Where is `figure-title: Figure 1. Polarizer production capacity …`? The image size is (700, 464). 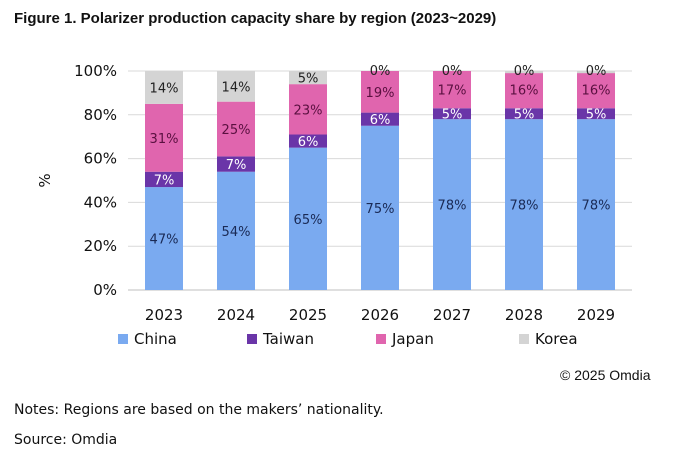
figure-title: Figure 1. Polarizer production capacity … is located at coordinates (255, 18).